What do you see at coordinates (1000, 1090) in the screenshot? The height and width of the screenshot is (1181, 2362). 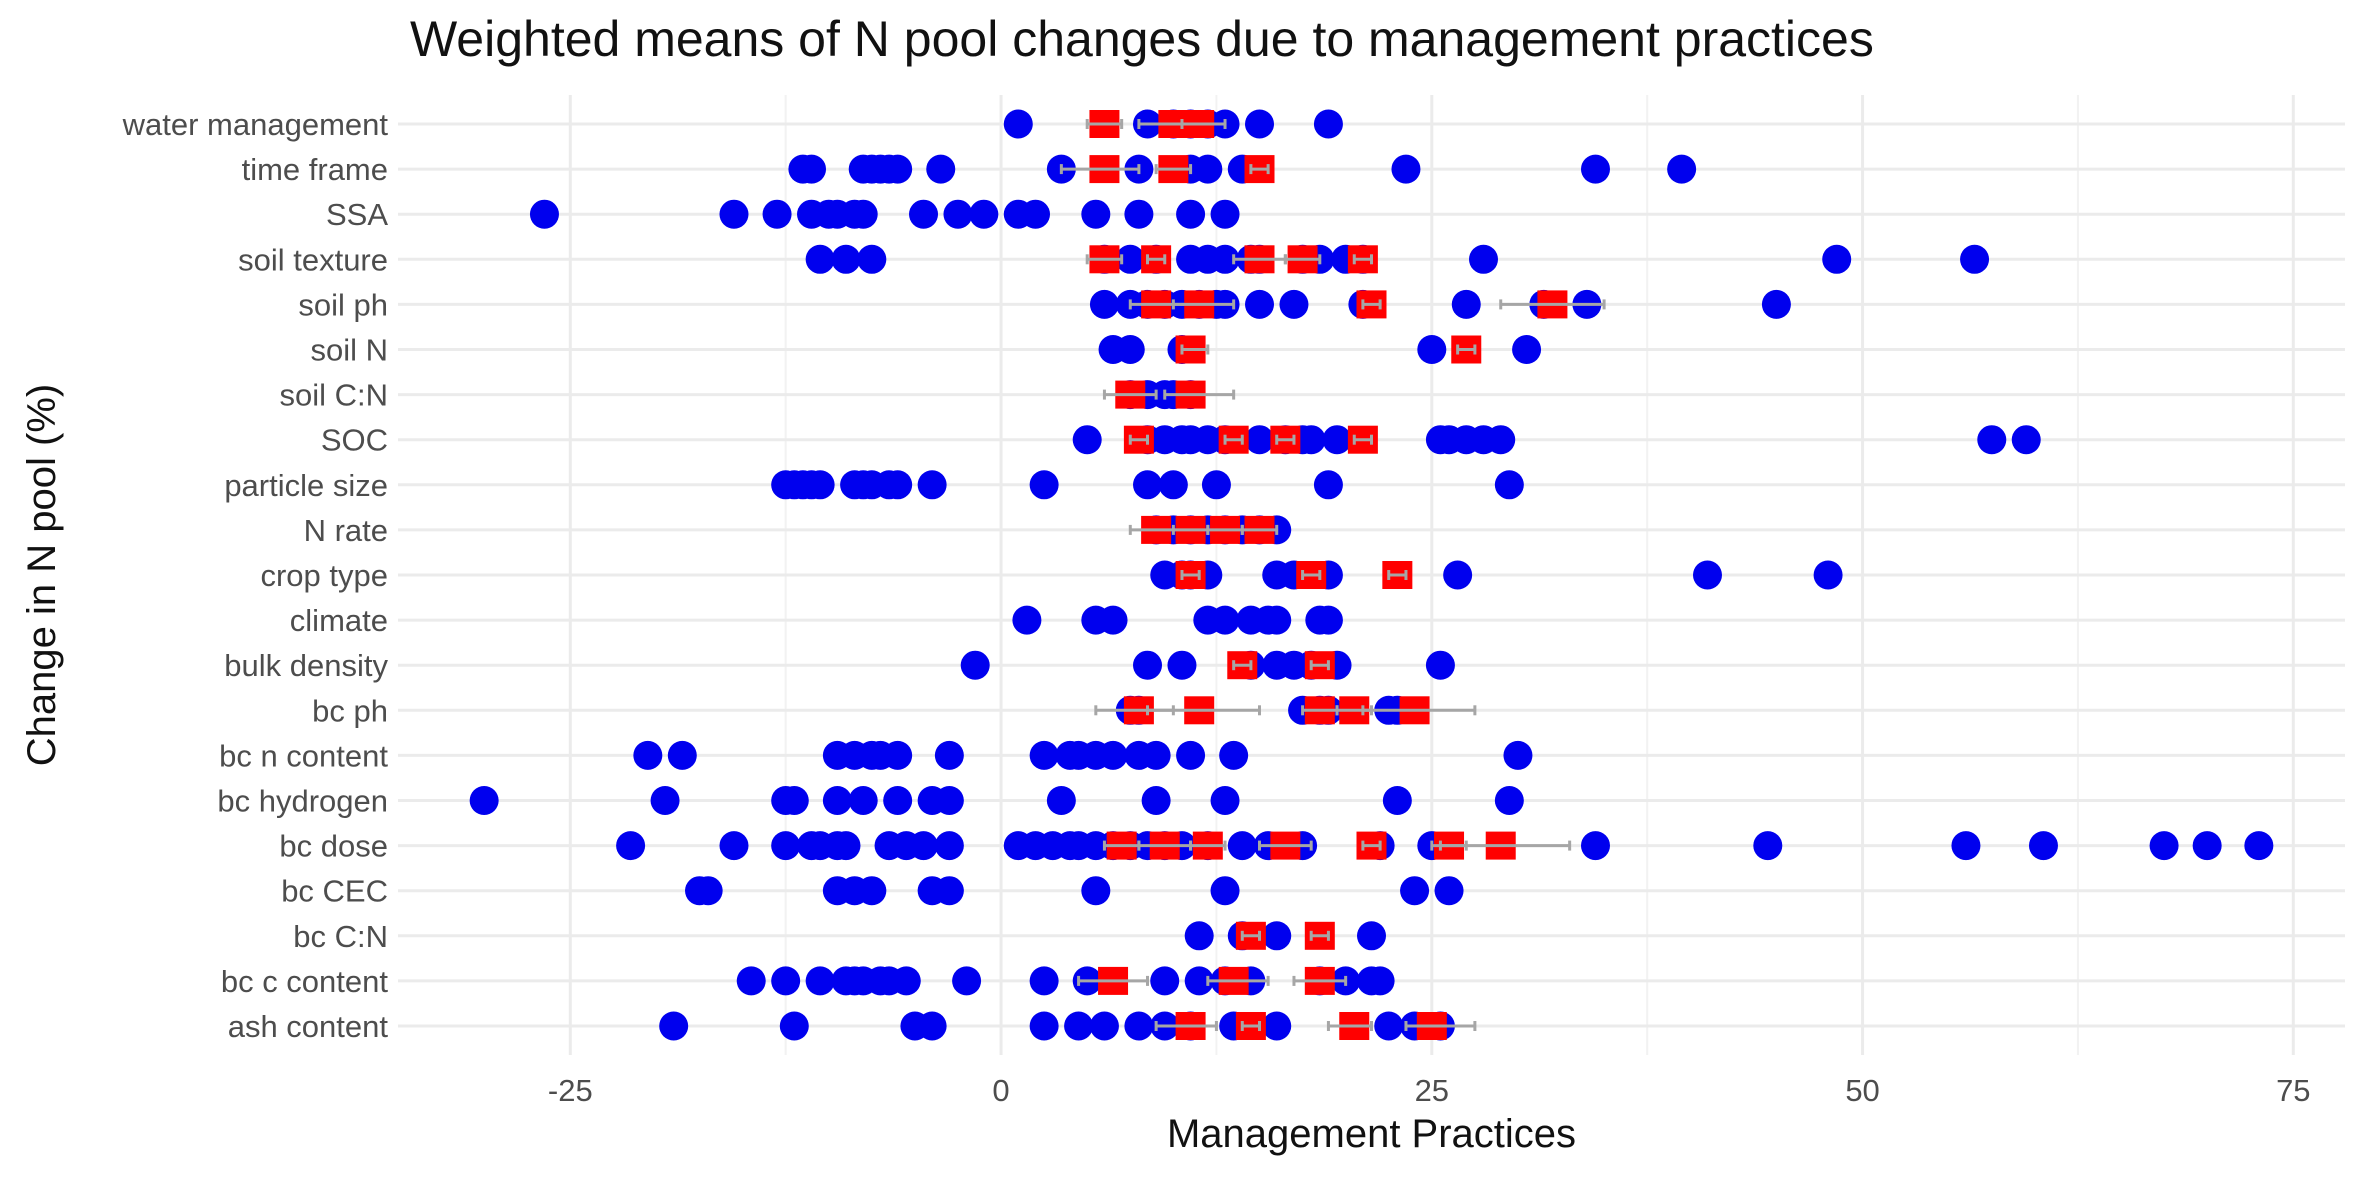 I see `x-tick-label: 0` at bounding box center [1000, 1090].